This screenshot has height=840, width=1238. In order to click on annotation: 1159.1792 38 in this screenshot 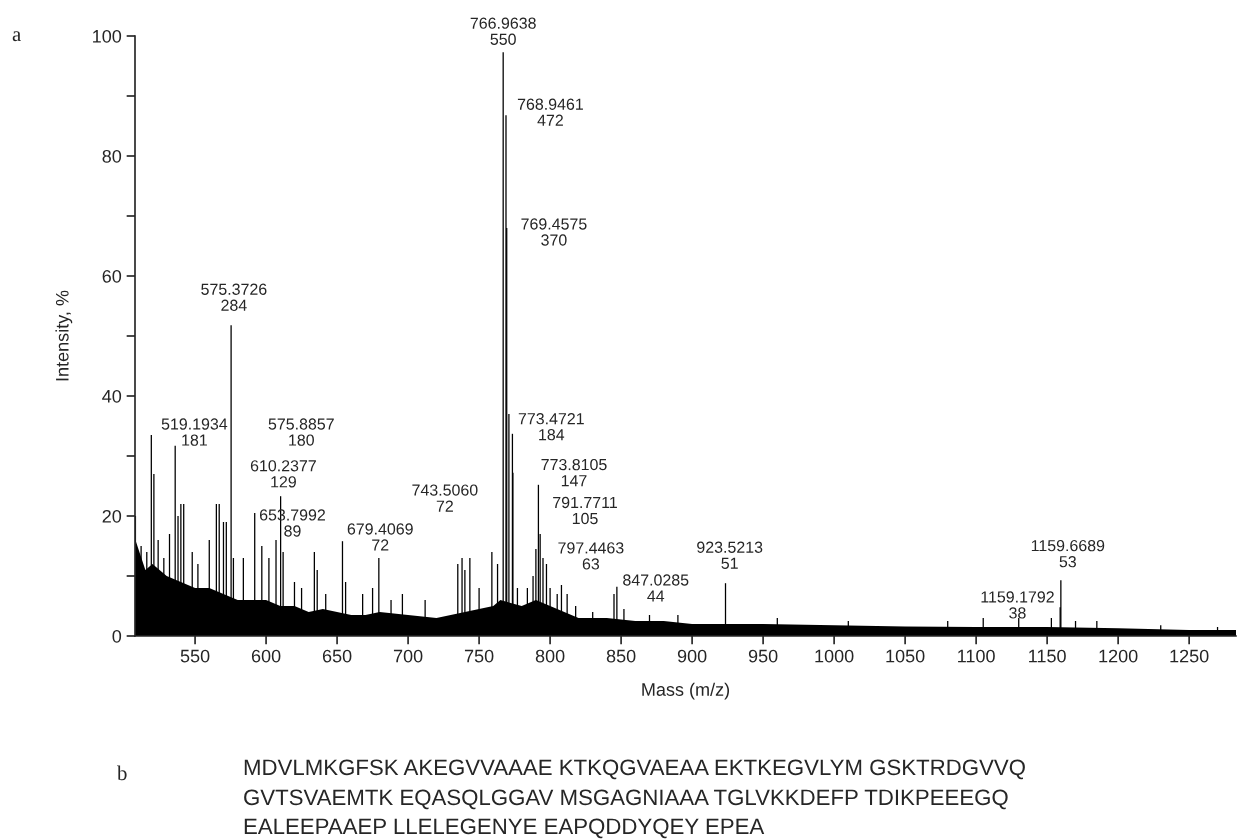, I will do `click(1017, 605)`.